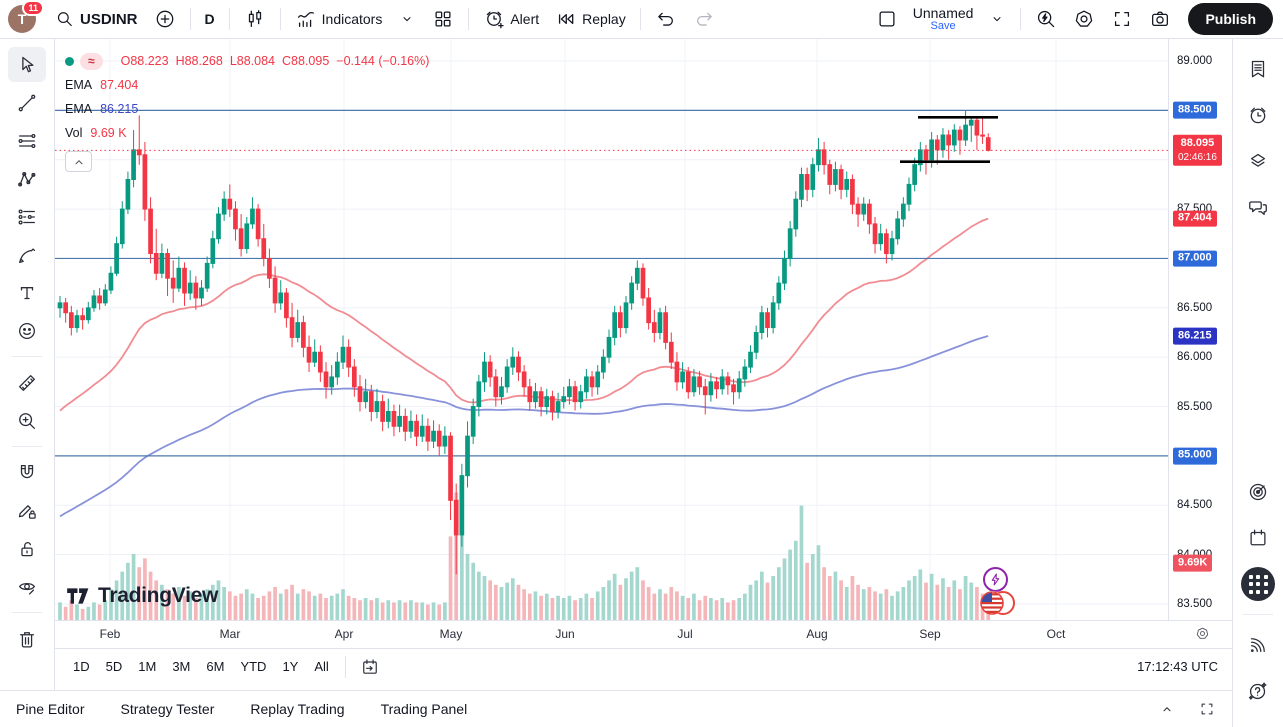 Image resolution: width=1283 pixels, height=727 pixels. I want to click on panel-maximize-icon, so click(1207, 709).